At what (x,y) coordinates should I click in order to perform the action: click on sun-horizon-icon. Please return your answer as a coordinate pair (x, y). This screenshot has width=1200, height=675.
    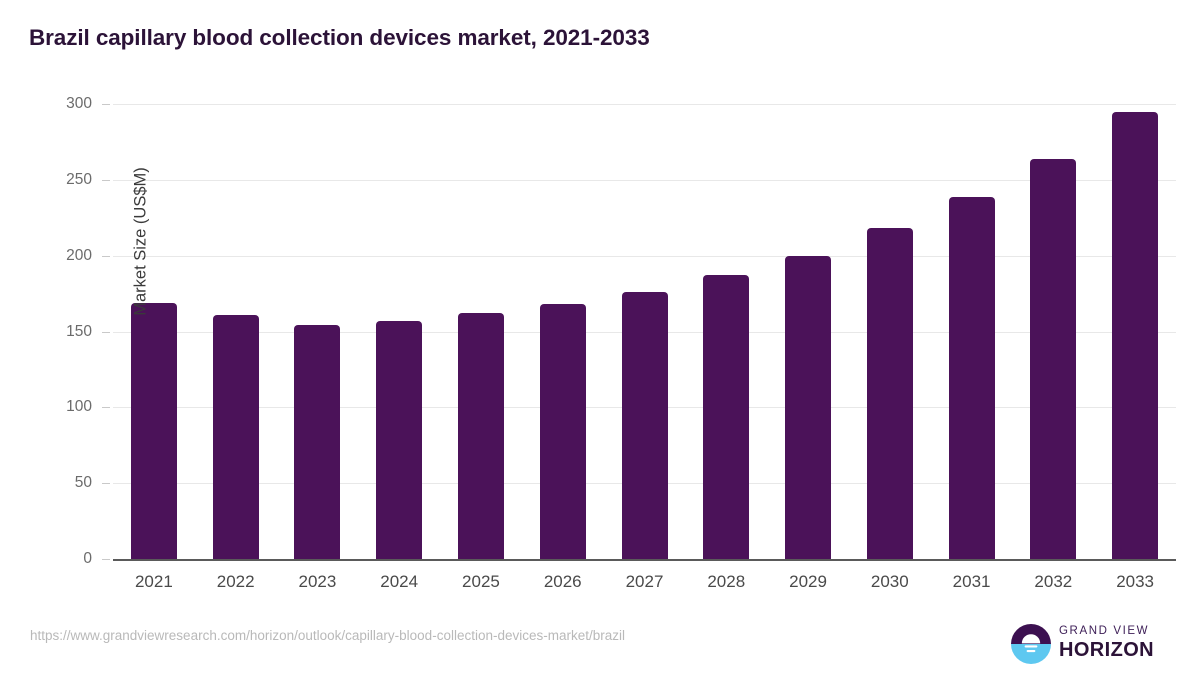
    Looking at the image, I should click on (1031, 644).